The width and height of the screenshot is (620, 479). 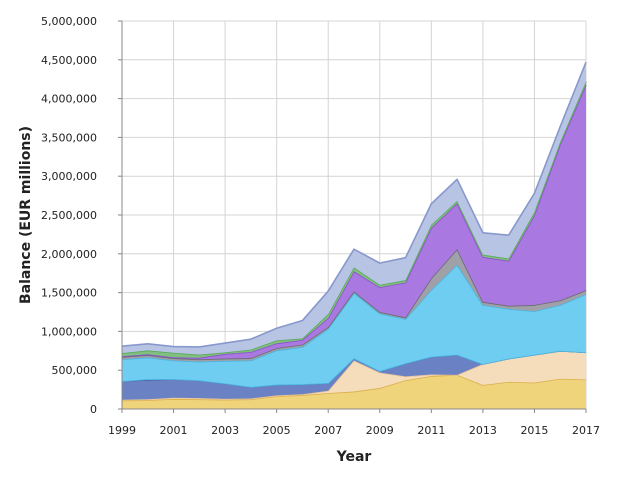 I want to click on x-tick-label: 2015, so click(x=534, y=430).